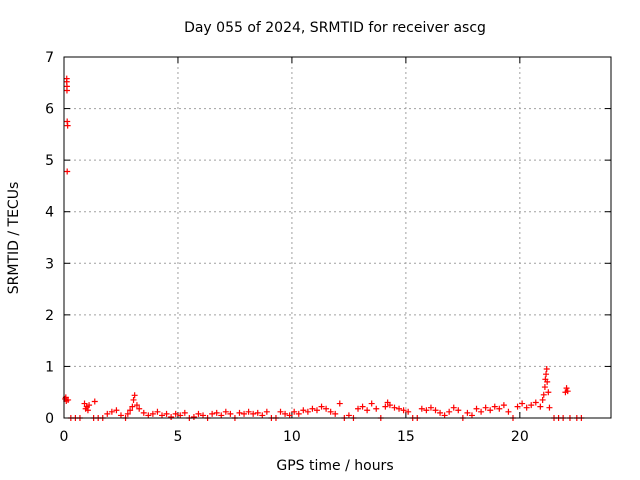  I want to click on x-tick-label: 20, so click(520, 437).